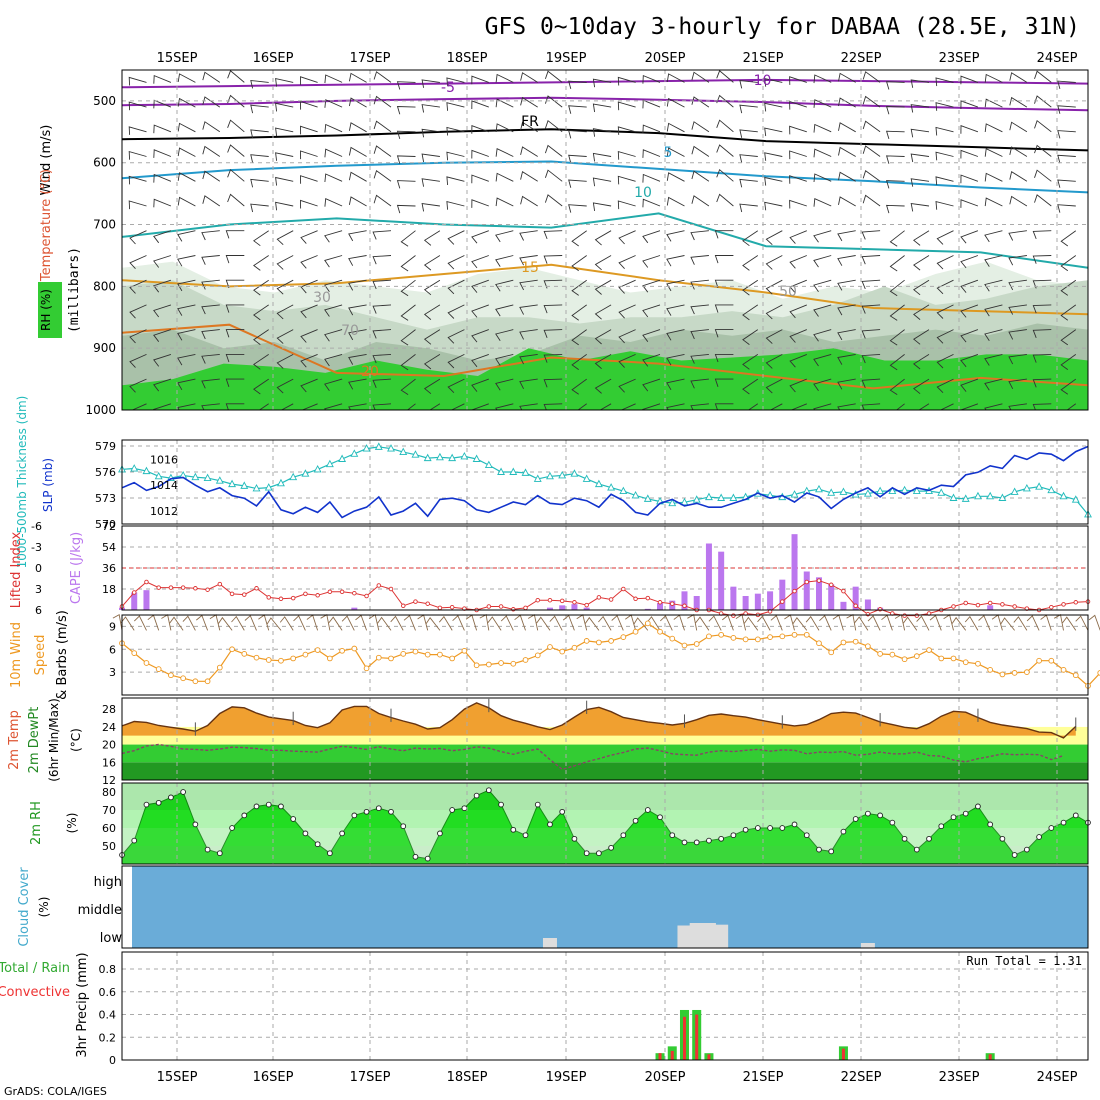 The width and height of the screenshot is (1100, 1100). What do you see at coordinates (448, 88) in the screenshot?
I see `contour-label: -5` at bounding box center [448, 88].